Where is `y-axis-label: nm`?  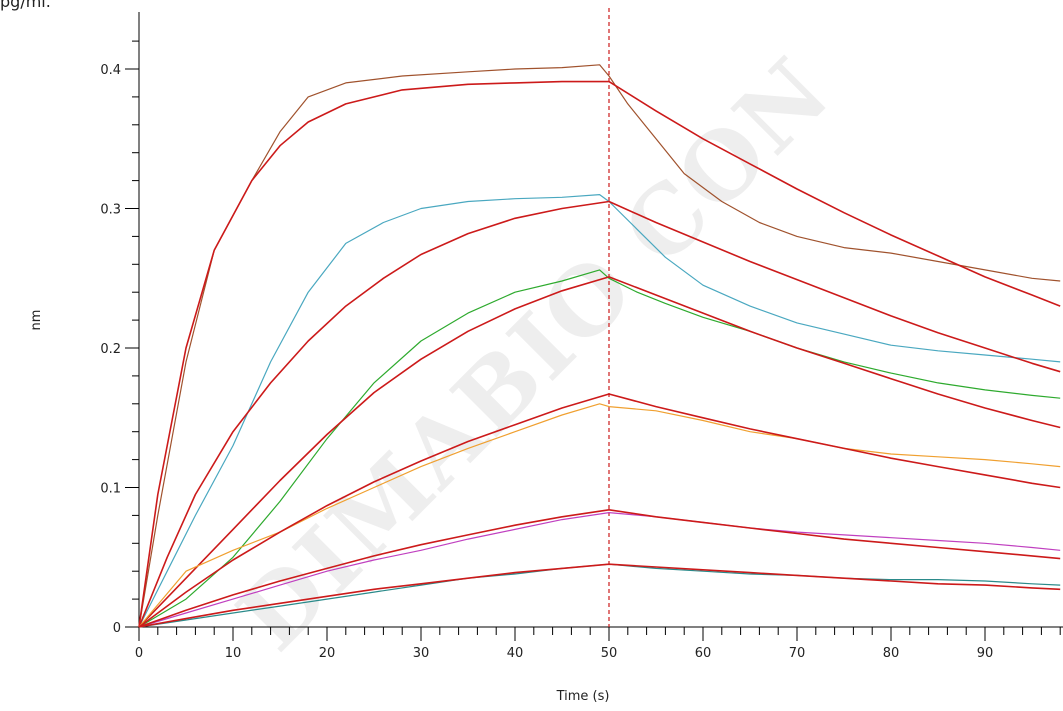
y-axis-label: nm is located at coordinates (36, 320).